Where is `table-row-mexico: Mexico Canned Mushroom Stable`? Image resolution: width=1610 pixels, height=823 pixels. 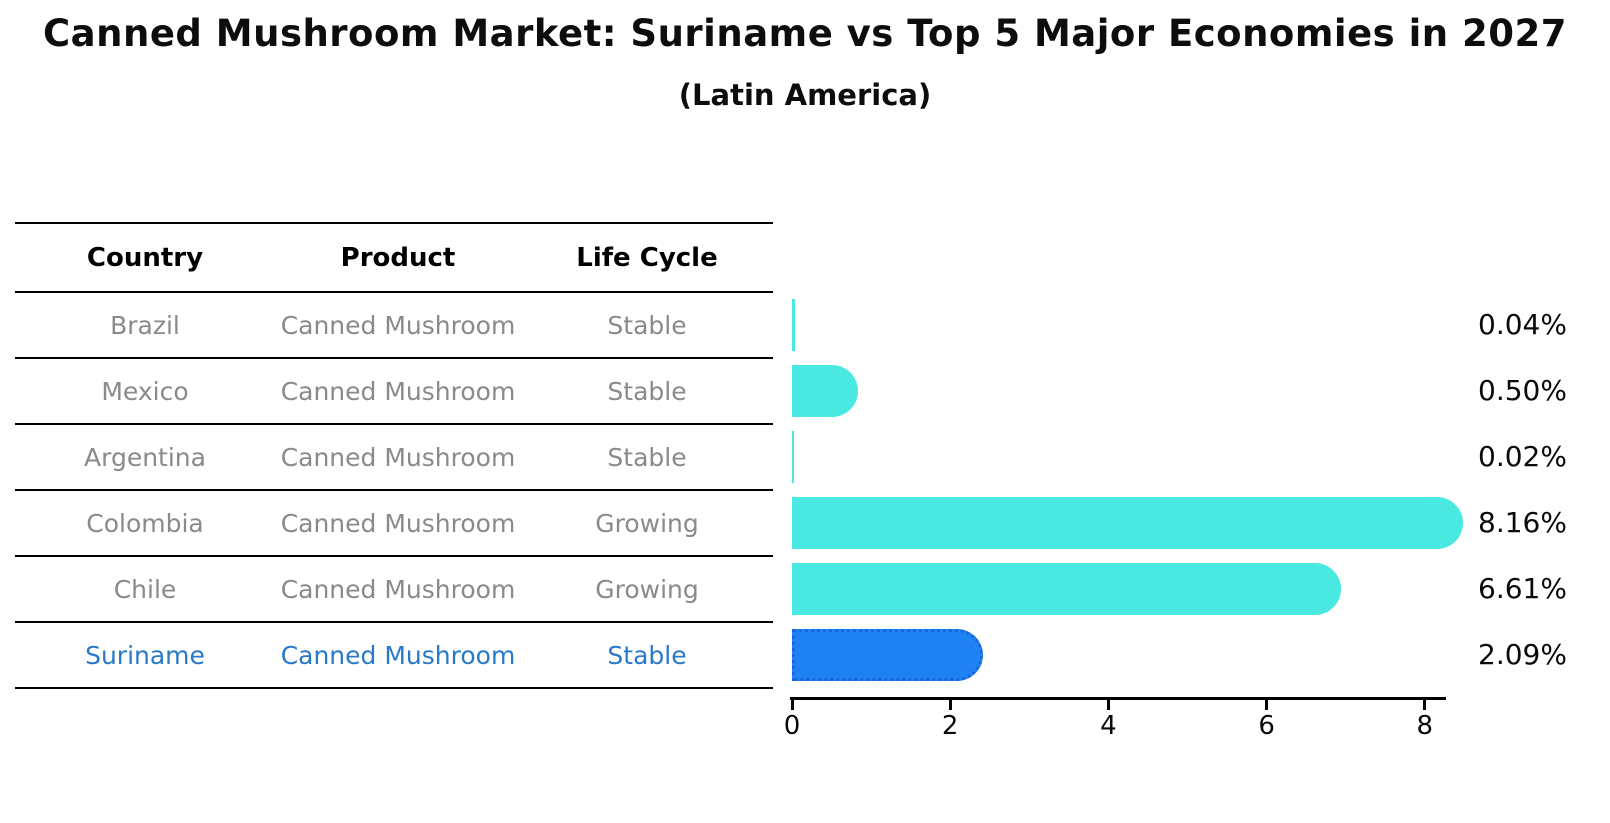
table-row-mexico: Mexico Canned Mushroom Stable is located at coordinates (394, 392).